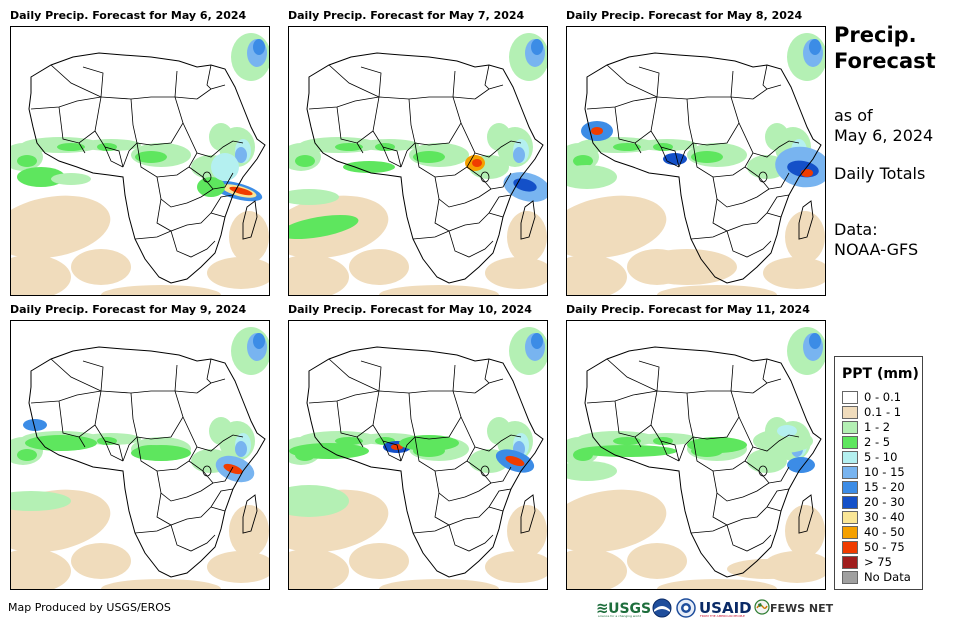 This screenshot has height=624, width=970. Describe the element at coordinates (887, 577) in the screenshot. I see `legend-label: No Data` at that location.